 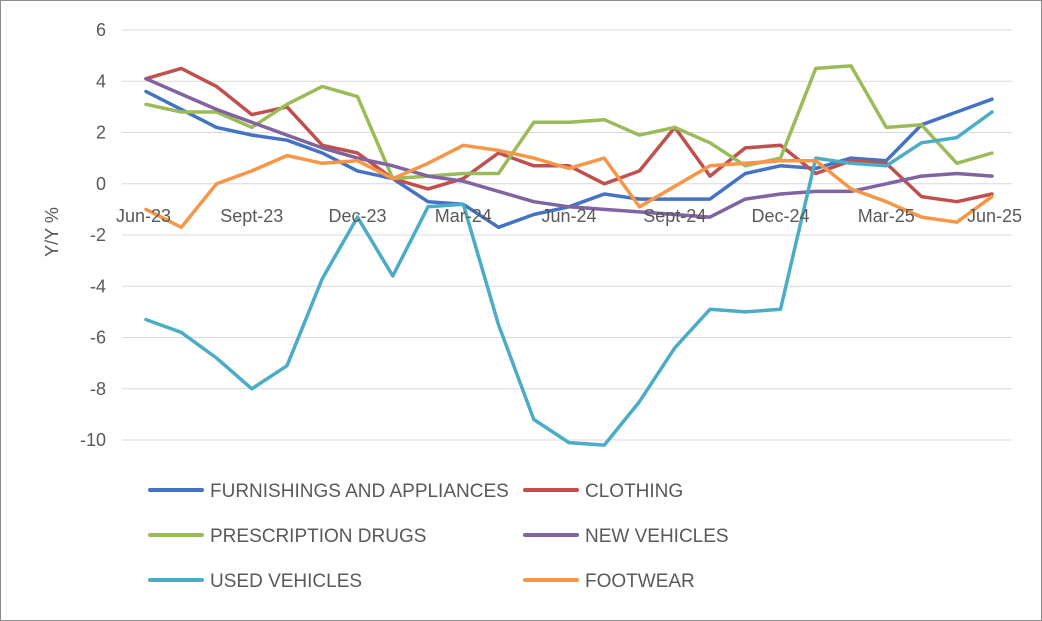 I want to click on y-tick-label: 2, so click(x=101, y=133).